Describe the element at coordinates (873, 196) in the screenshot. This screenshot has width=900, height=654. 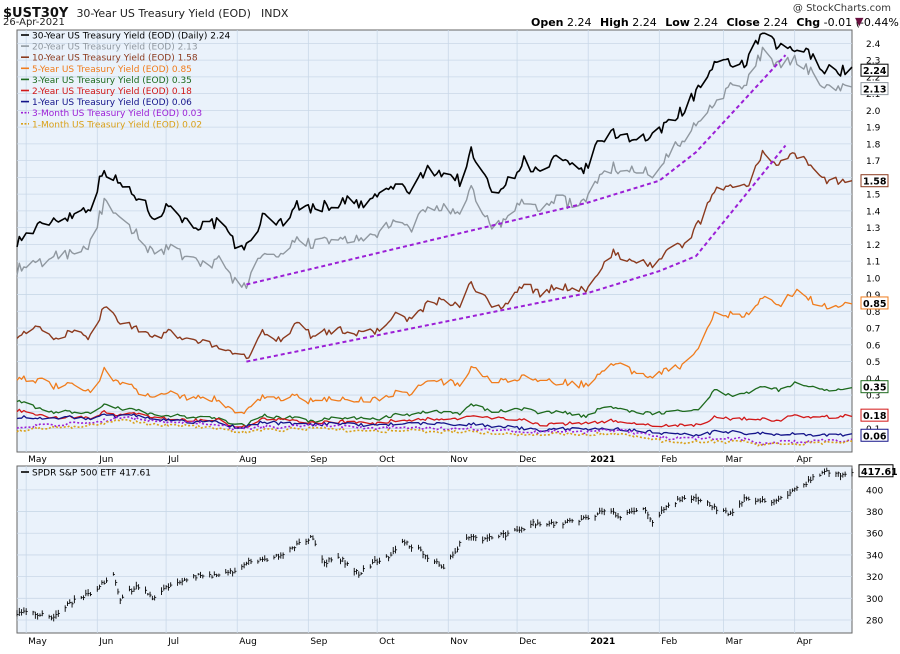
I see `yield-tick-label: 1.5` at that location.